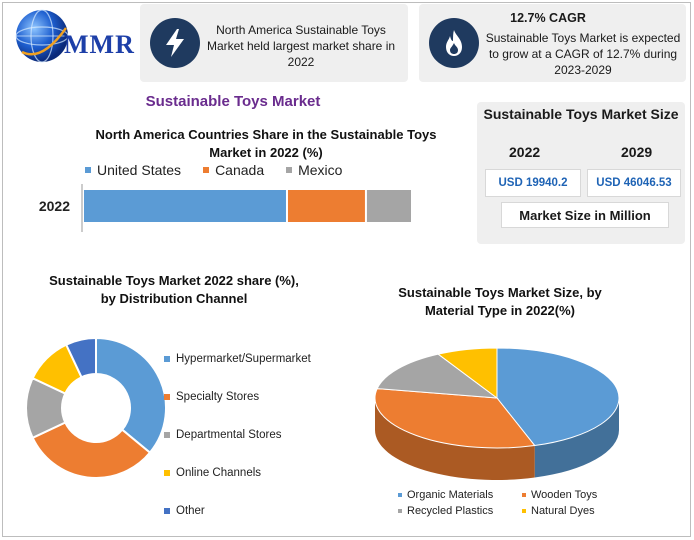  What do you see at coordinates (233, 101) in the screenshot?
I see `section-title: Sustainable Toys Market` at bounding box center [233, 101].